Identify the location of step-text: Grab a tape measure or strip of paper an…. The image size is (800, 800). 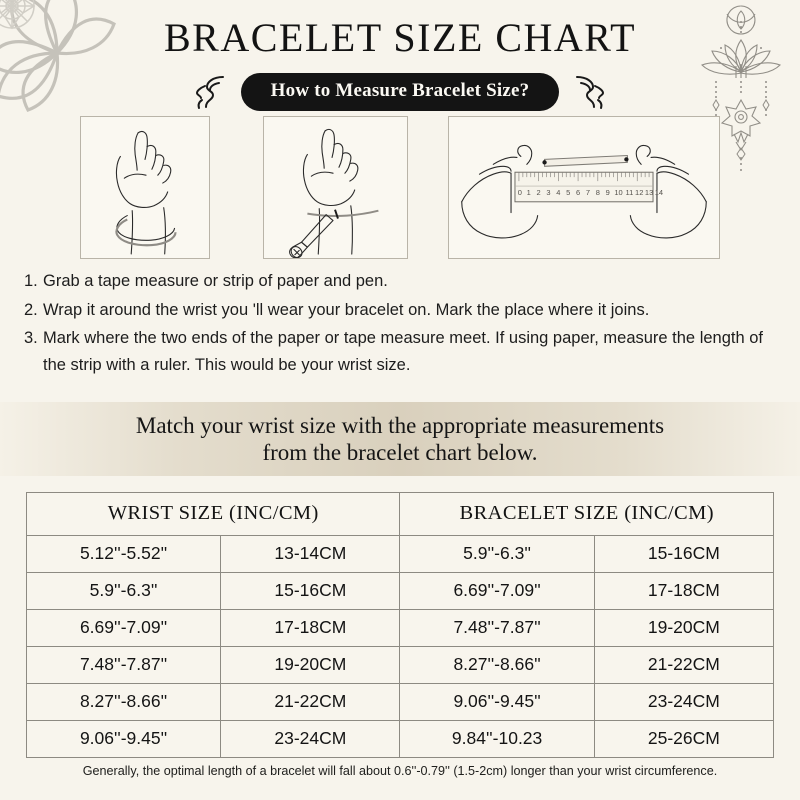
(215, 281).